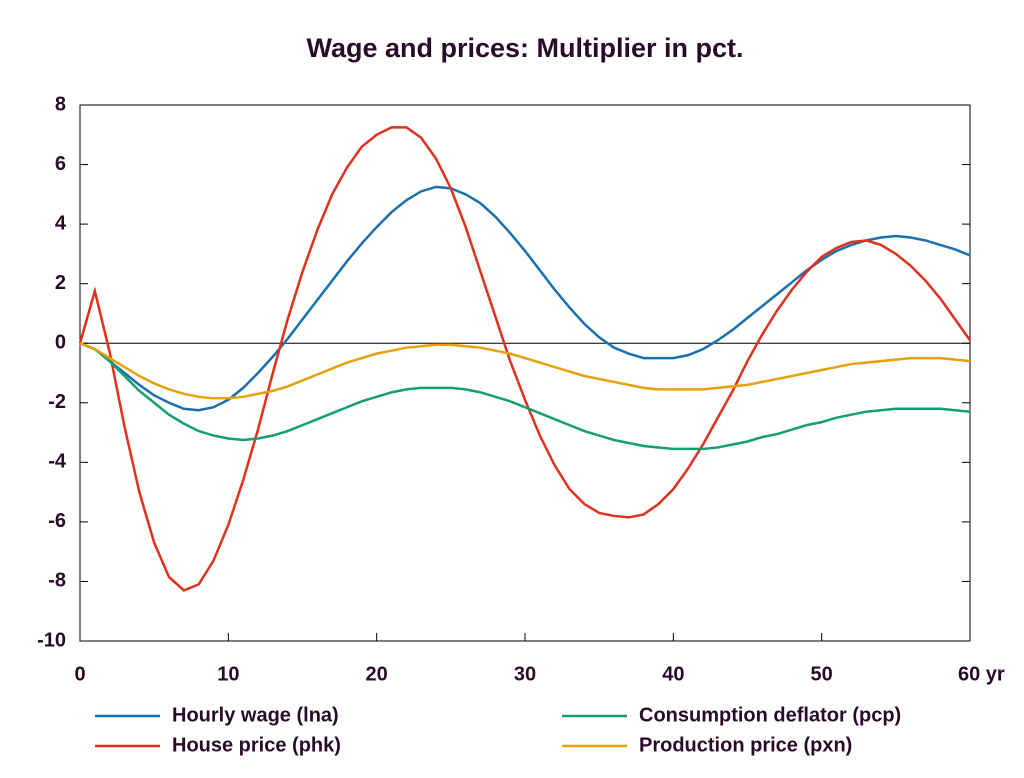 The image size is (1024, 778). Describe the element at coordinates (377, 674) in the screenshot. I see `x-tick-label: 20` at that location.